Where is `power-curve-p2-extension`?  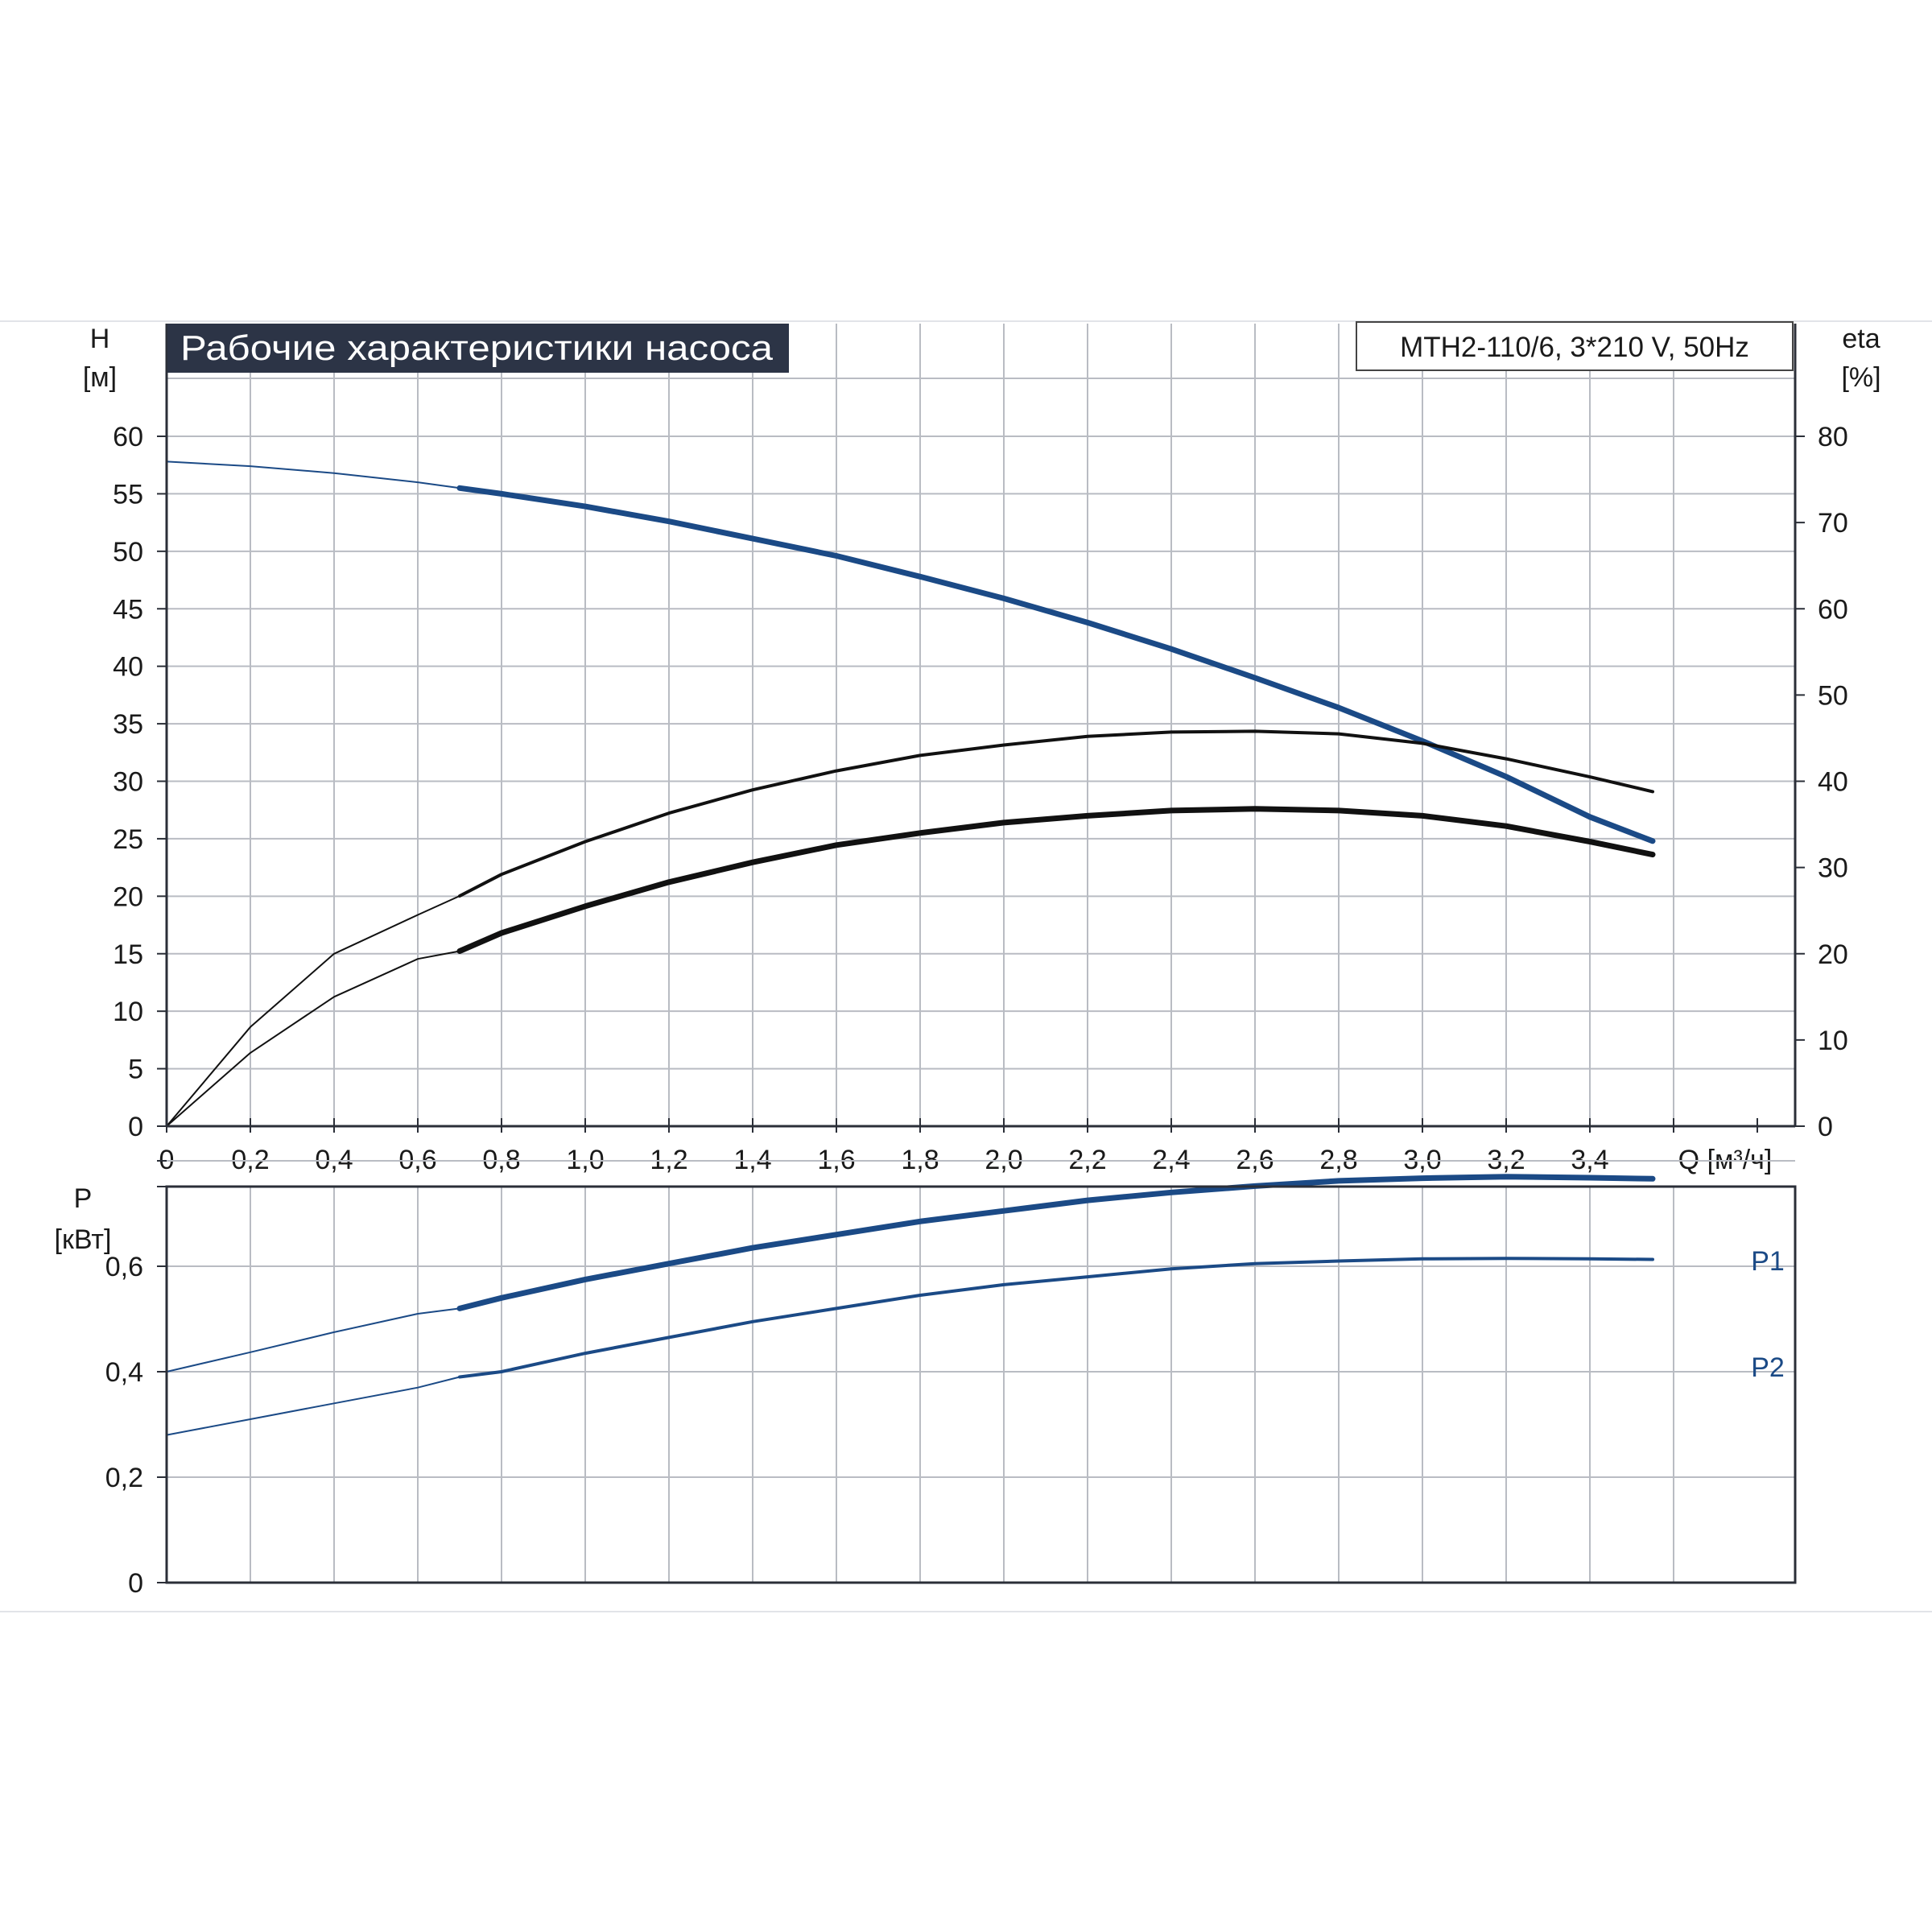
power-curve-p2-extension is located at coordinates (313, 1406).